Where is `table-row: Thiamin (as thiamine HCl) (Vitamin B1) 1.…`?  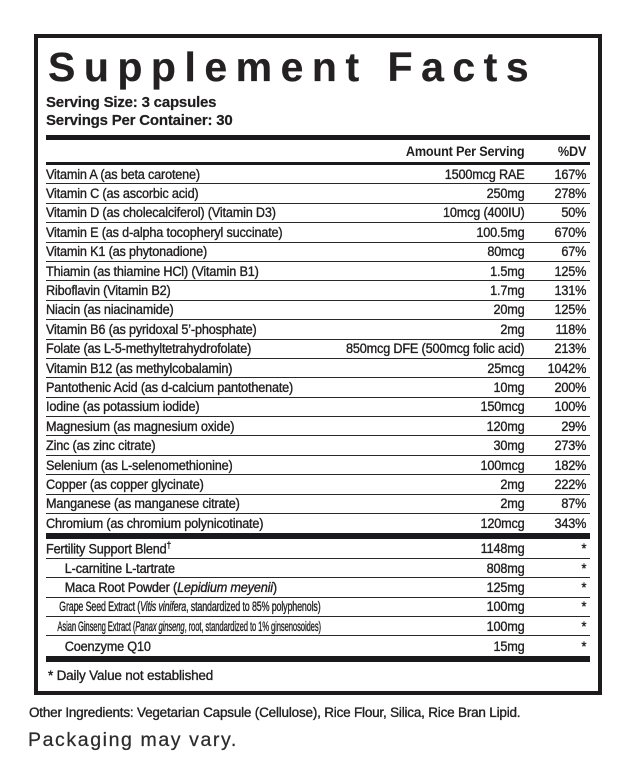
table-row: Thiamin (as thiamine HCl) (Vitamin B1) 1.… is located at coordinates (318, 272).